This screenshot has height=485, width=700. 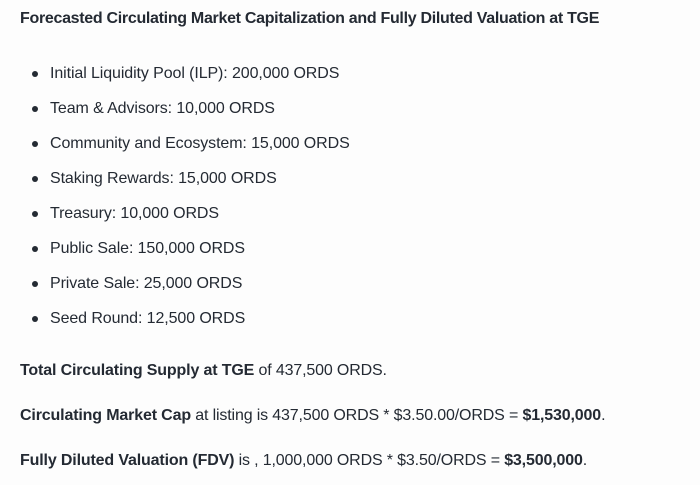 What do you see at coordinates (350, 249) in the screenshot?
I see `list-item: Public Sale: 150,000 ORDS` at bounding box center [350, 249].